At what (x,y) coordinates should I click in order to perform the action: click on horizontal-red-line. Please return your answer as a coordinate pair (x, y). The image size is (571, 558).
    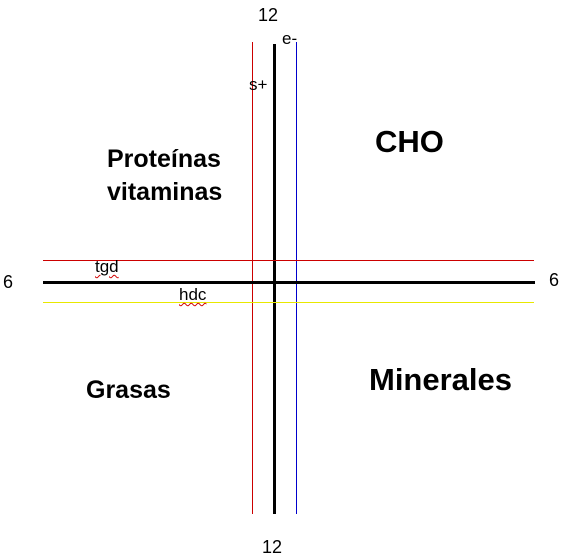
    Looking at the image, I should click on (288, 260).